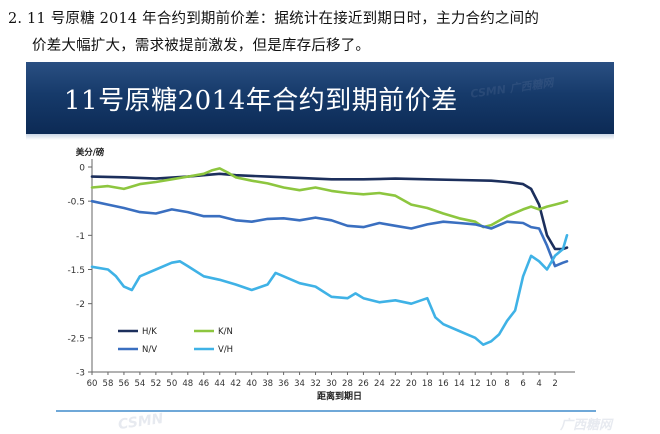  What do you see at coordinates (225, 332) in the screenshot?
I see `legend-label-kn: K/N` at bounding box center [225, 332].